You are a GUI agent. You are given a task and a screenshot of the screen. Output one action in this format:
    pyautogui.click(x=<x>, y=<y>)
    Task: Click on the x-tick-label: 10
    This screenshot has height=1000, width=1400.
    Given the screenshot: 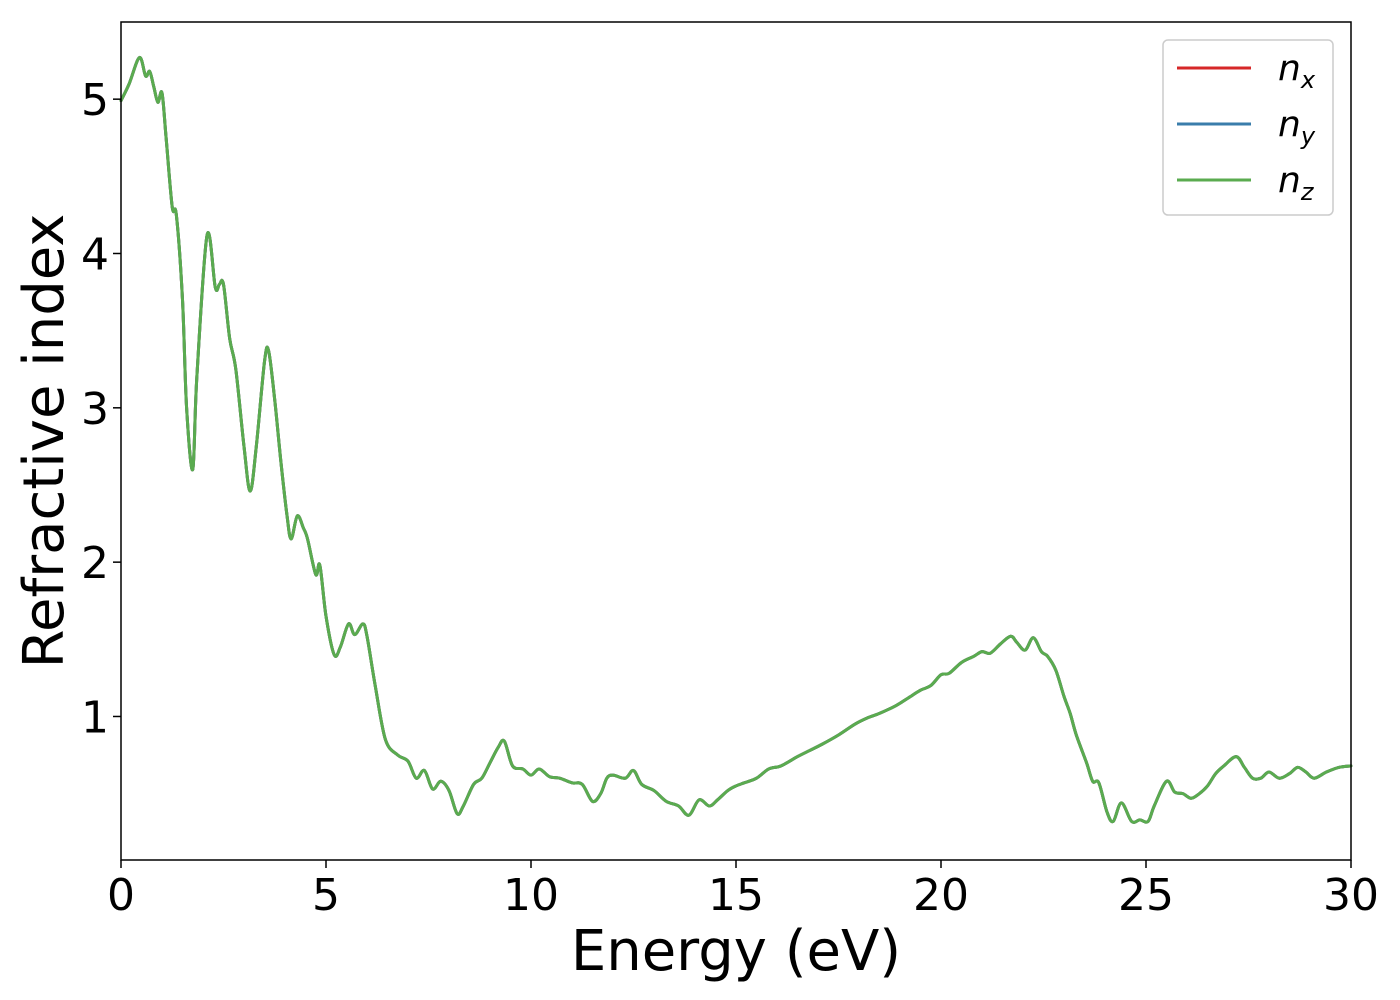 What is the action you would take?
    pyautogui.click(x=531, y=895)
    